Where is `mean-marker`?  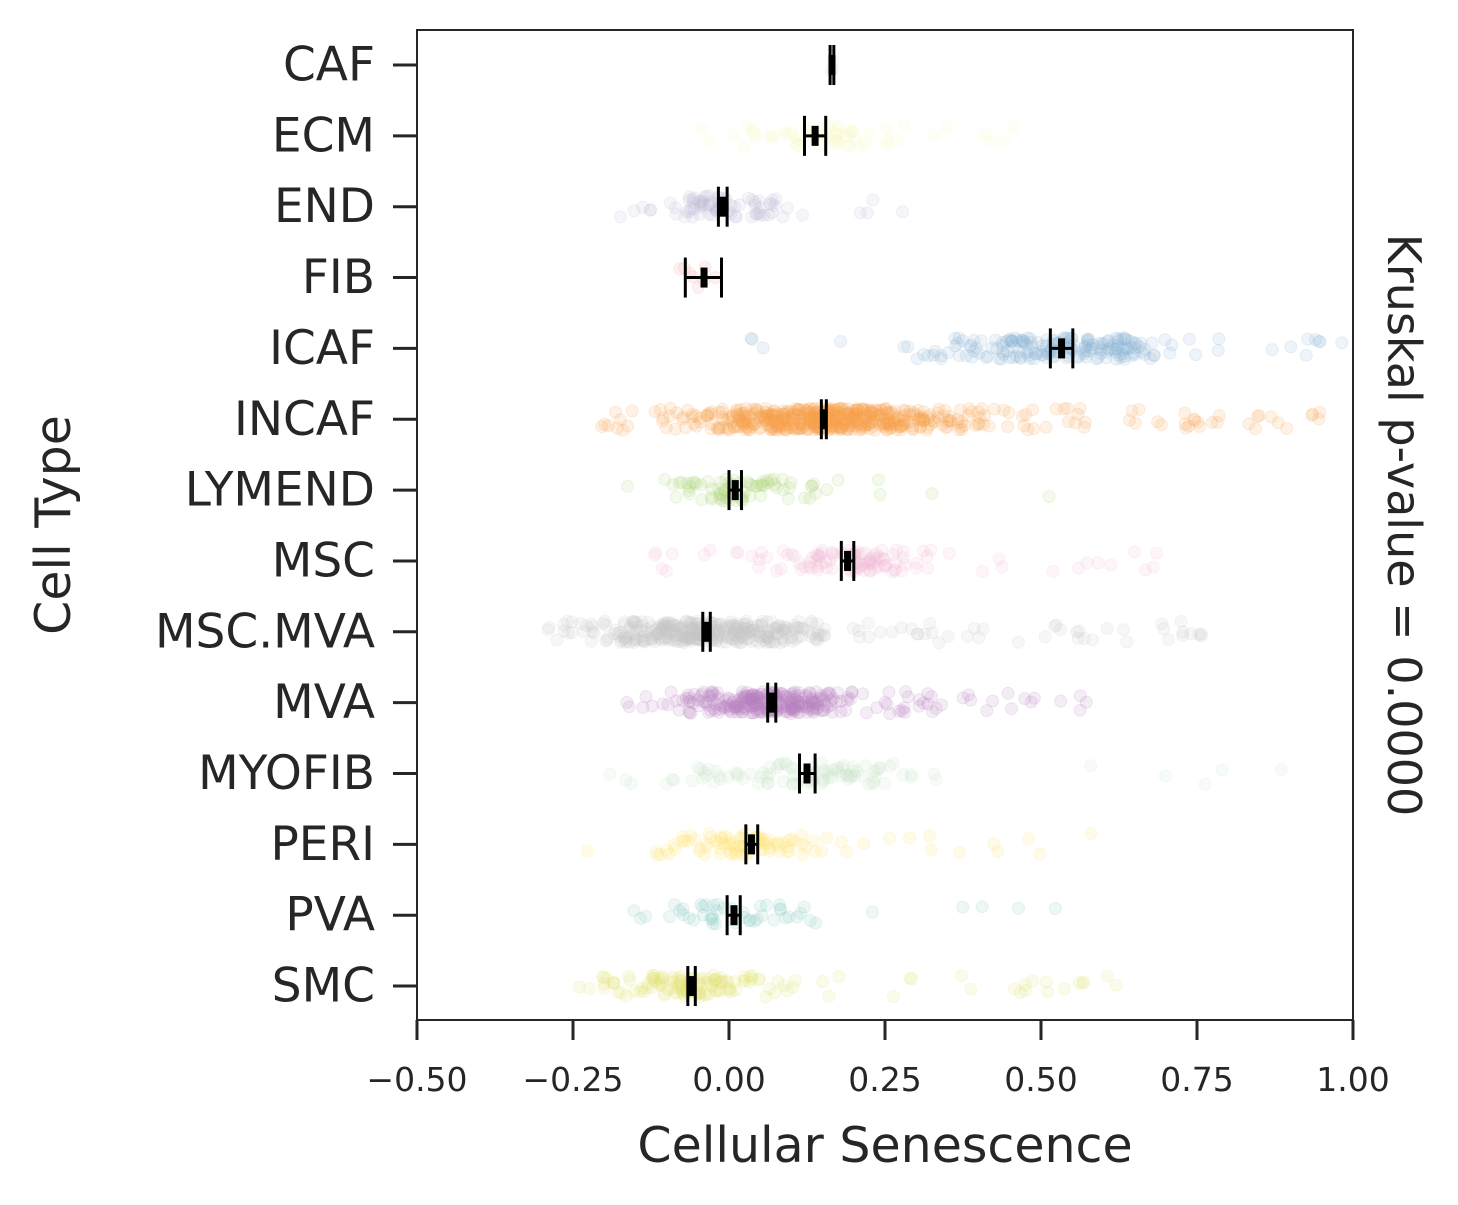 mean-marker is located at coordinates (692, 986).